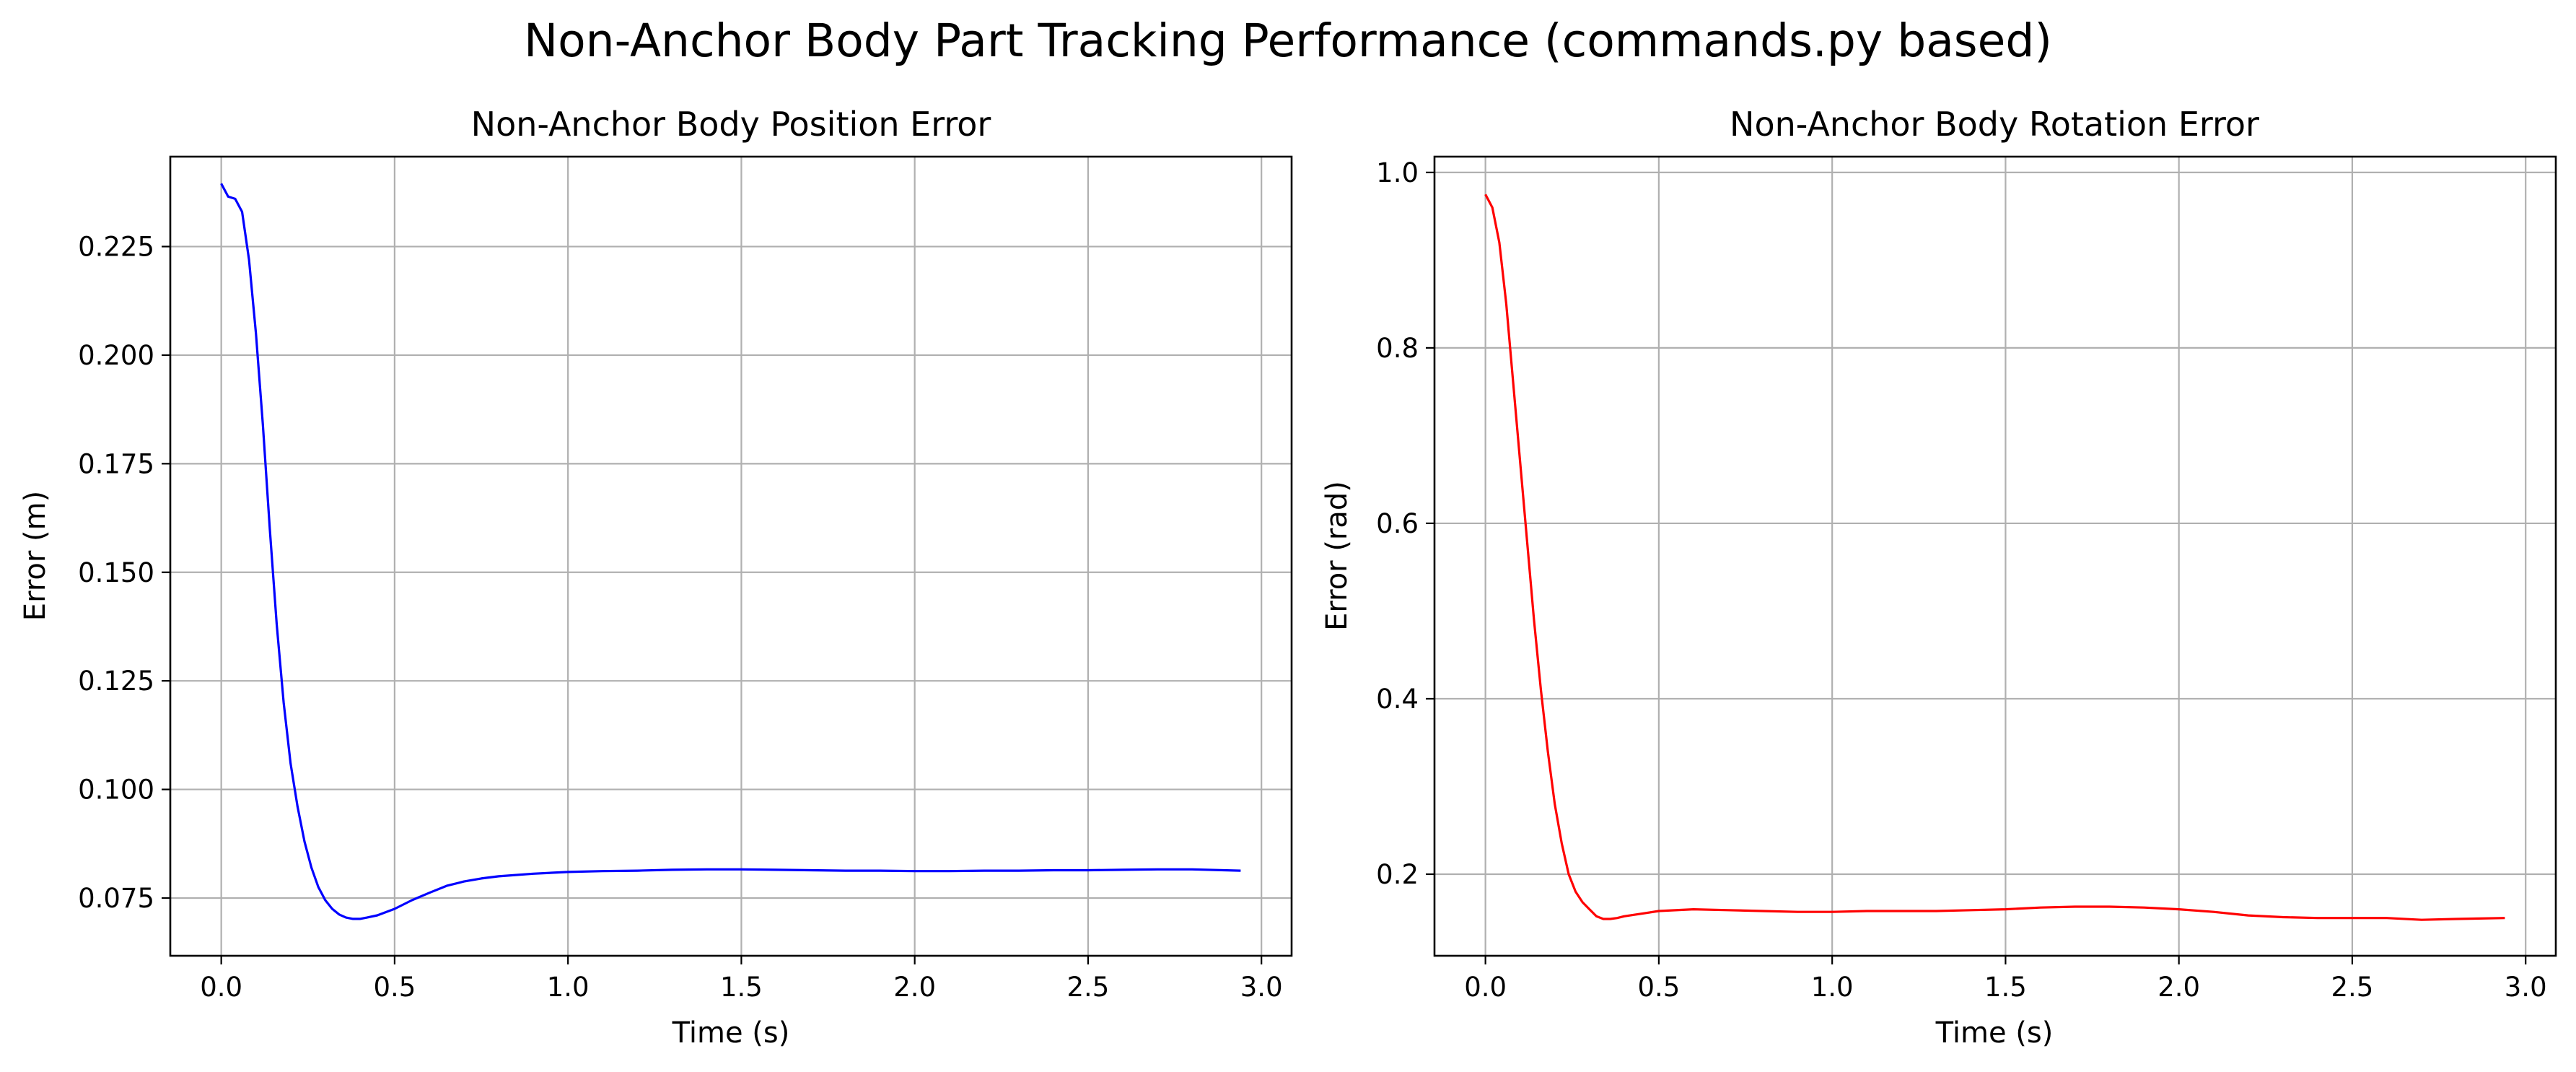 The image size is (2576, 1072). Describe the element at coordinates (116, 355) in the screenshot. I see `position-error-ytick-label: 0.200` at that location.